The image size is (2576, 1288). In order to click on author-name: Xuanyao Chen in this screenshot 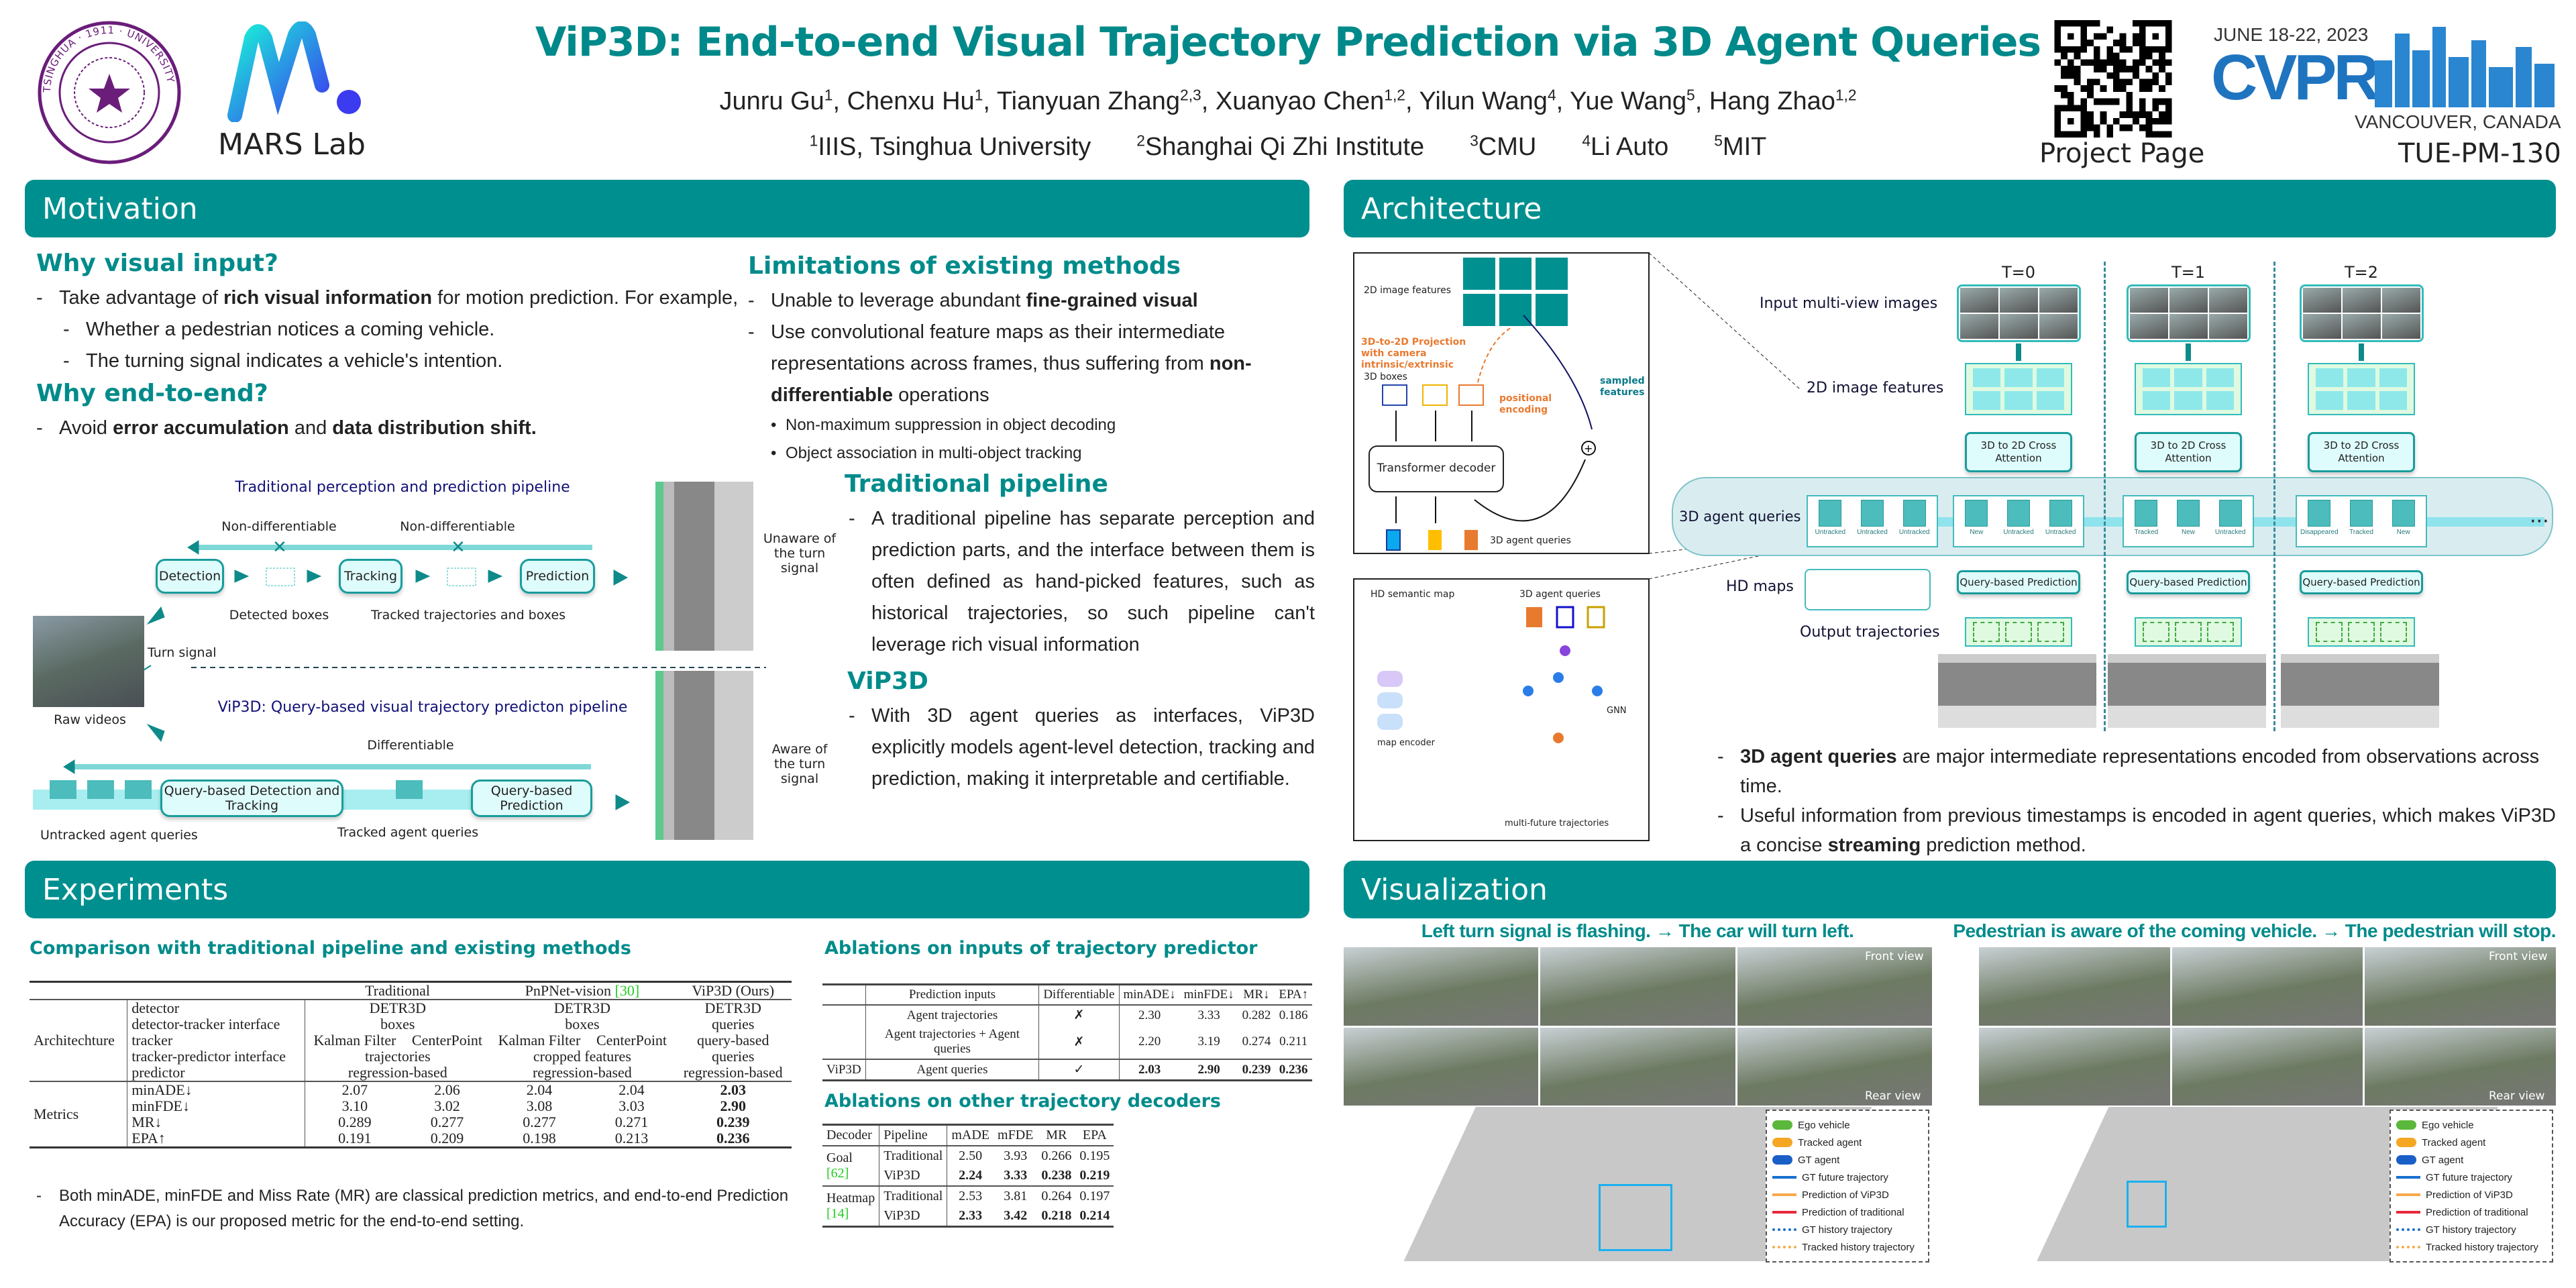, I will do `click(1300, 101)`.